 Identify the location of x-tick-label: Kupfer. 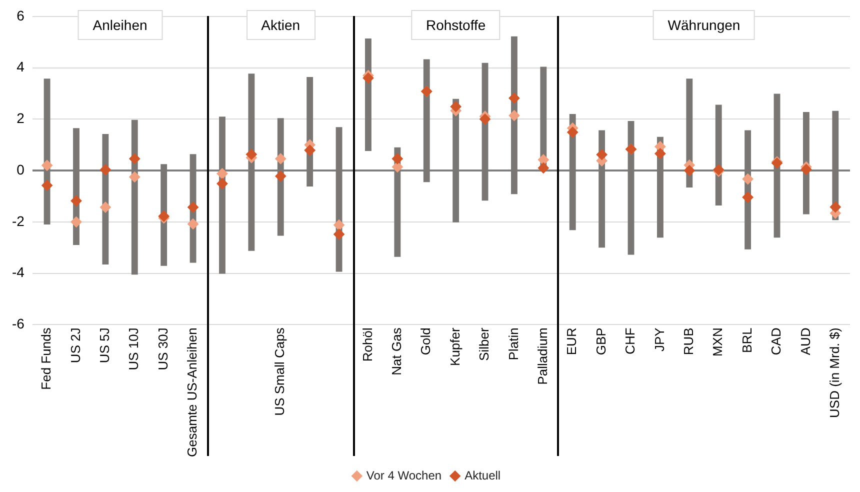
(454, 346).